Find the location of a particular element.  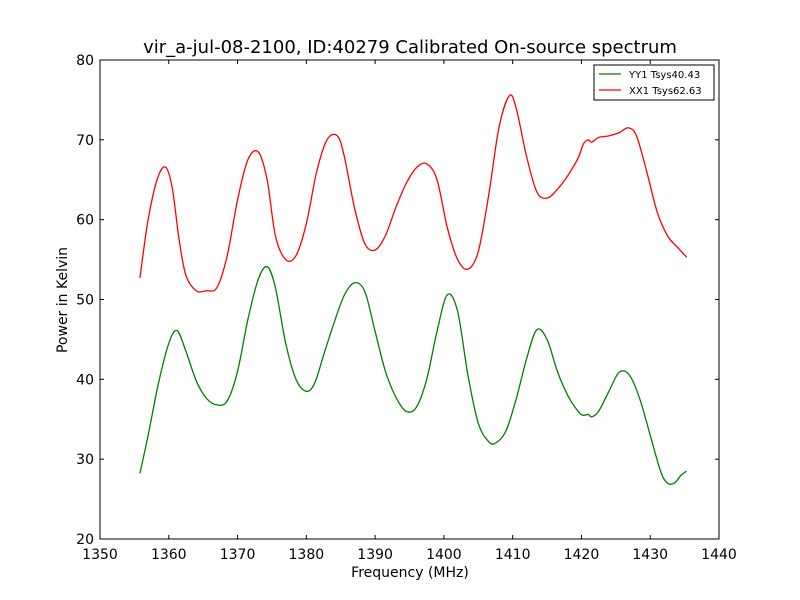

x-tick-label: 1430 is located at coordinates (650, 555).